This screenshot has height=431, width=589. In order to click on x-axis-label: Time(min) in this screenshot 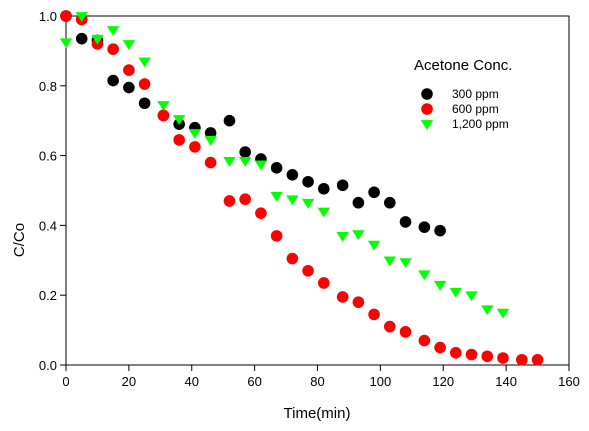, I will do `click(317, 413)`.